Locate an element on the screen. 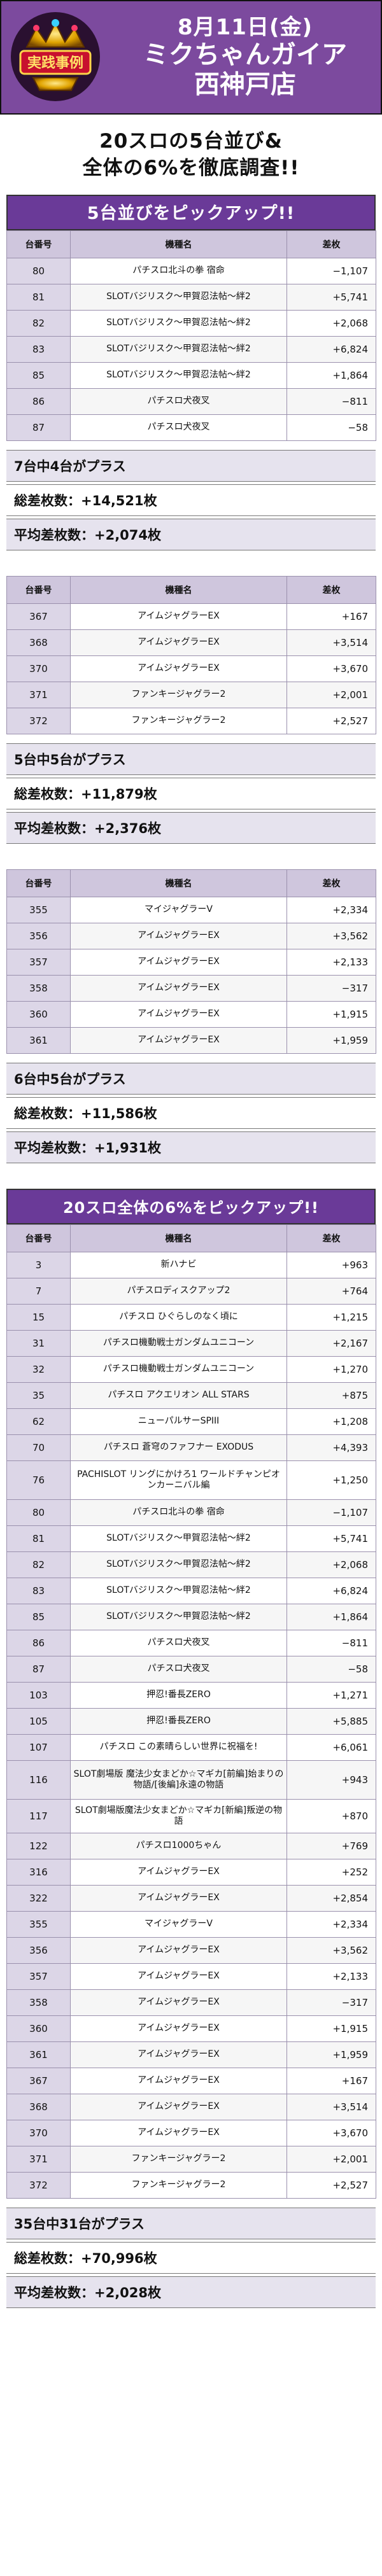 The image size is (382, 2576). coin-diff: +3,514 is located at coordinates (331, 642).